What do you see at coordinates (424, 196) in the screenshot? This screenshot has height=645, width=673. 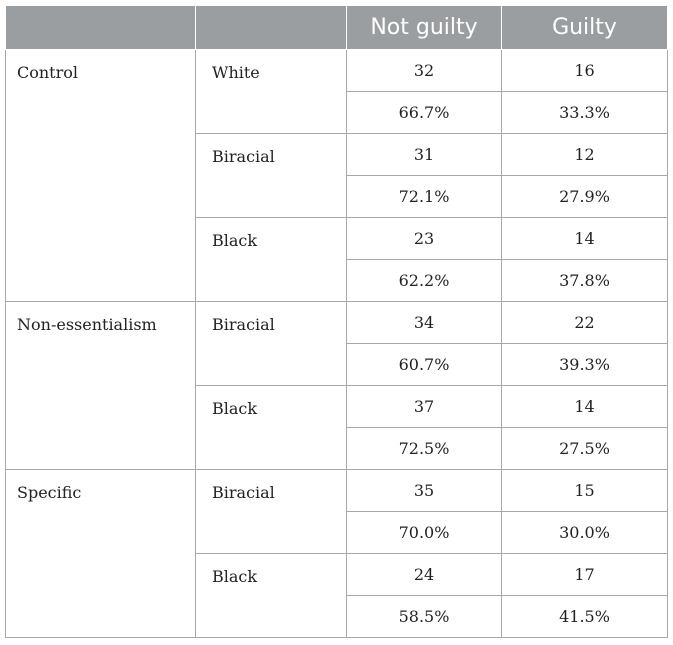 I see `not-guilty-percent: 72.1%` at bounding box center [424, 196].